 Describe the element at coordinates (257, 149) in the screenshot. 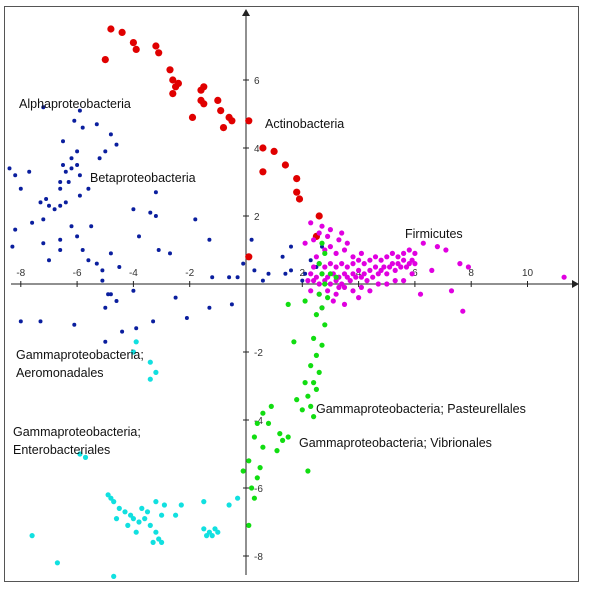

I see `y-tick-label: 4` at that location.